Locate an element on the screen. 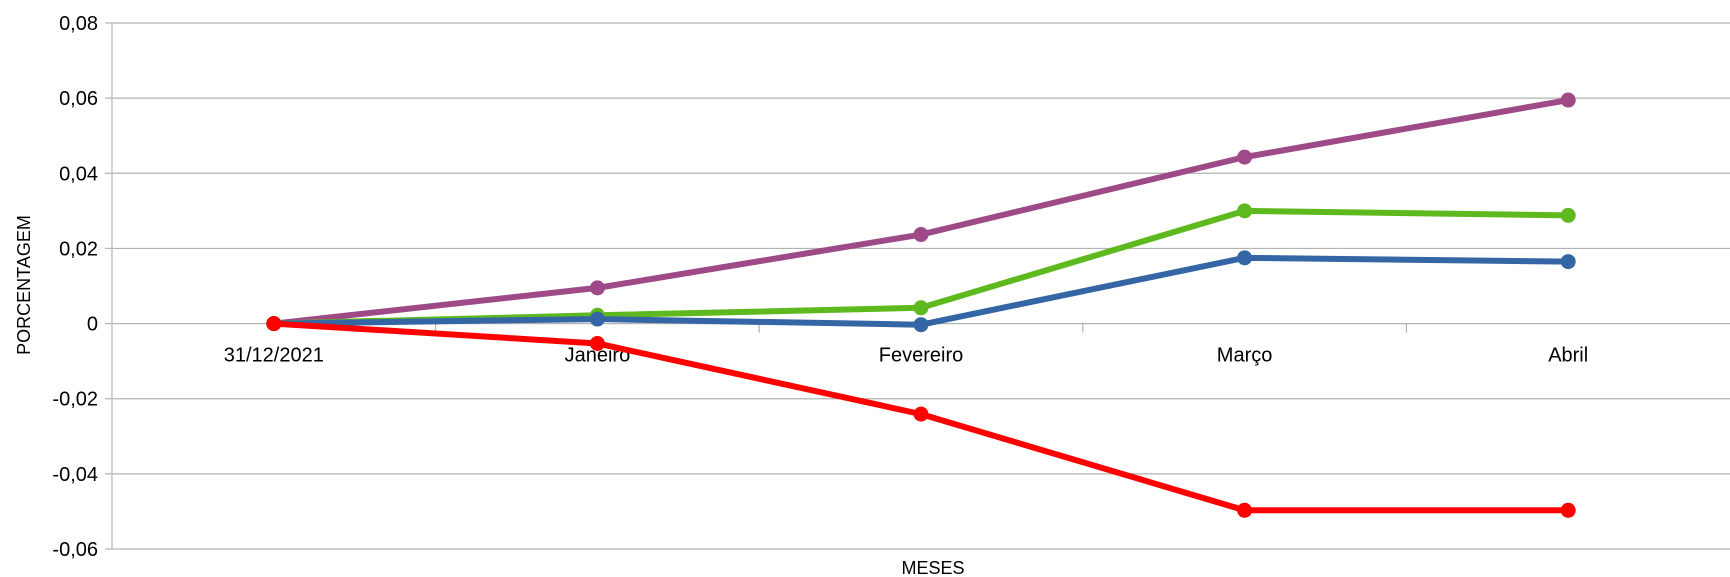 This screenshot has width=1730, height=577. y-tick-label: 0,08 is located at coordinates (78, 24).